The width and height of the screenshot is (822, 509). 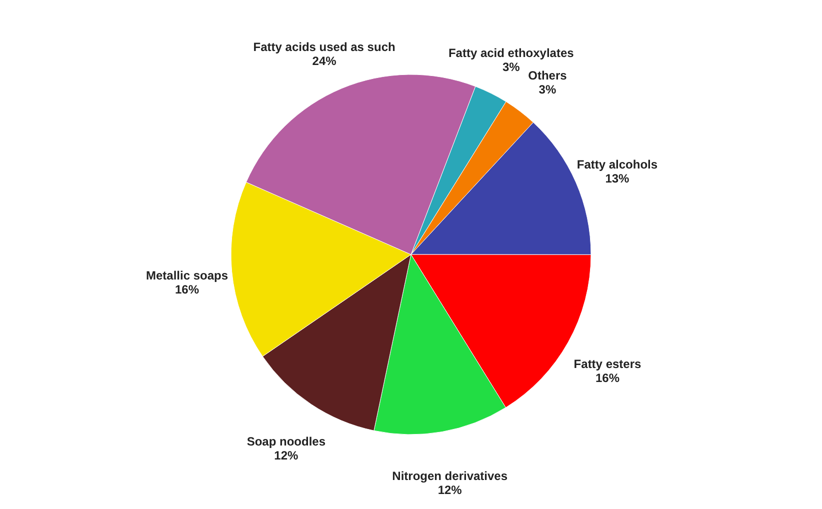 What do you see at coordinates (617, 179) in the screenshot?
I see `data-label: 13%` at bounding box center [617, 179].